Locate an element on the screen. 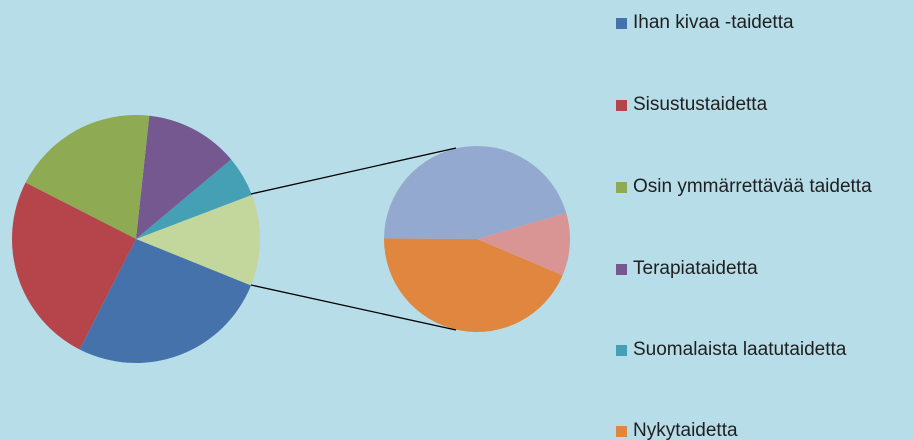 This screenshot has width=914, height=440. legend-label: Nykytaidetta is located at coordinates (685, 430).